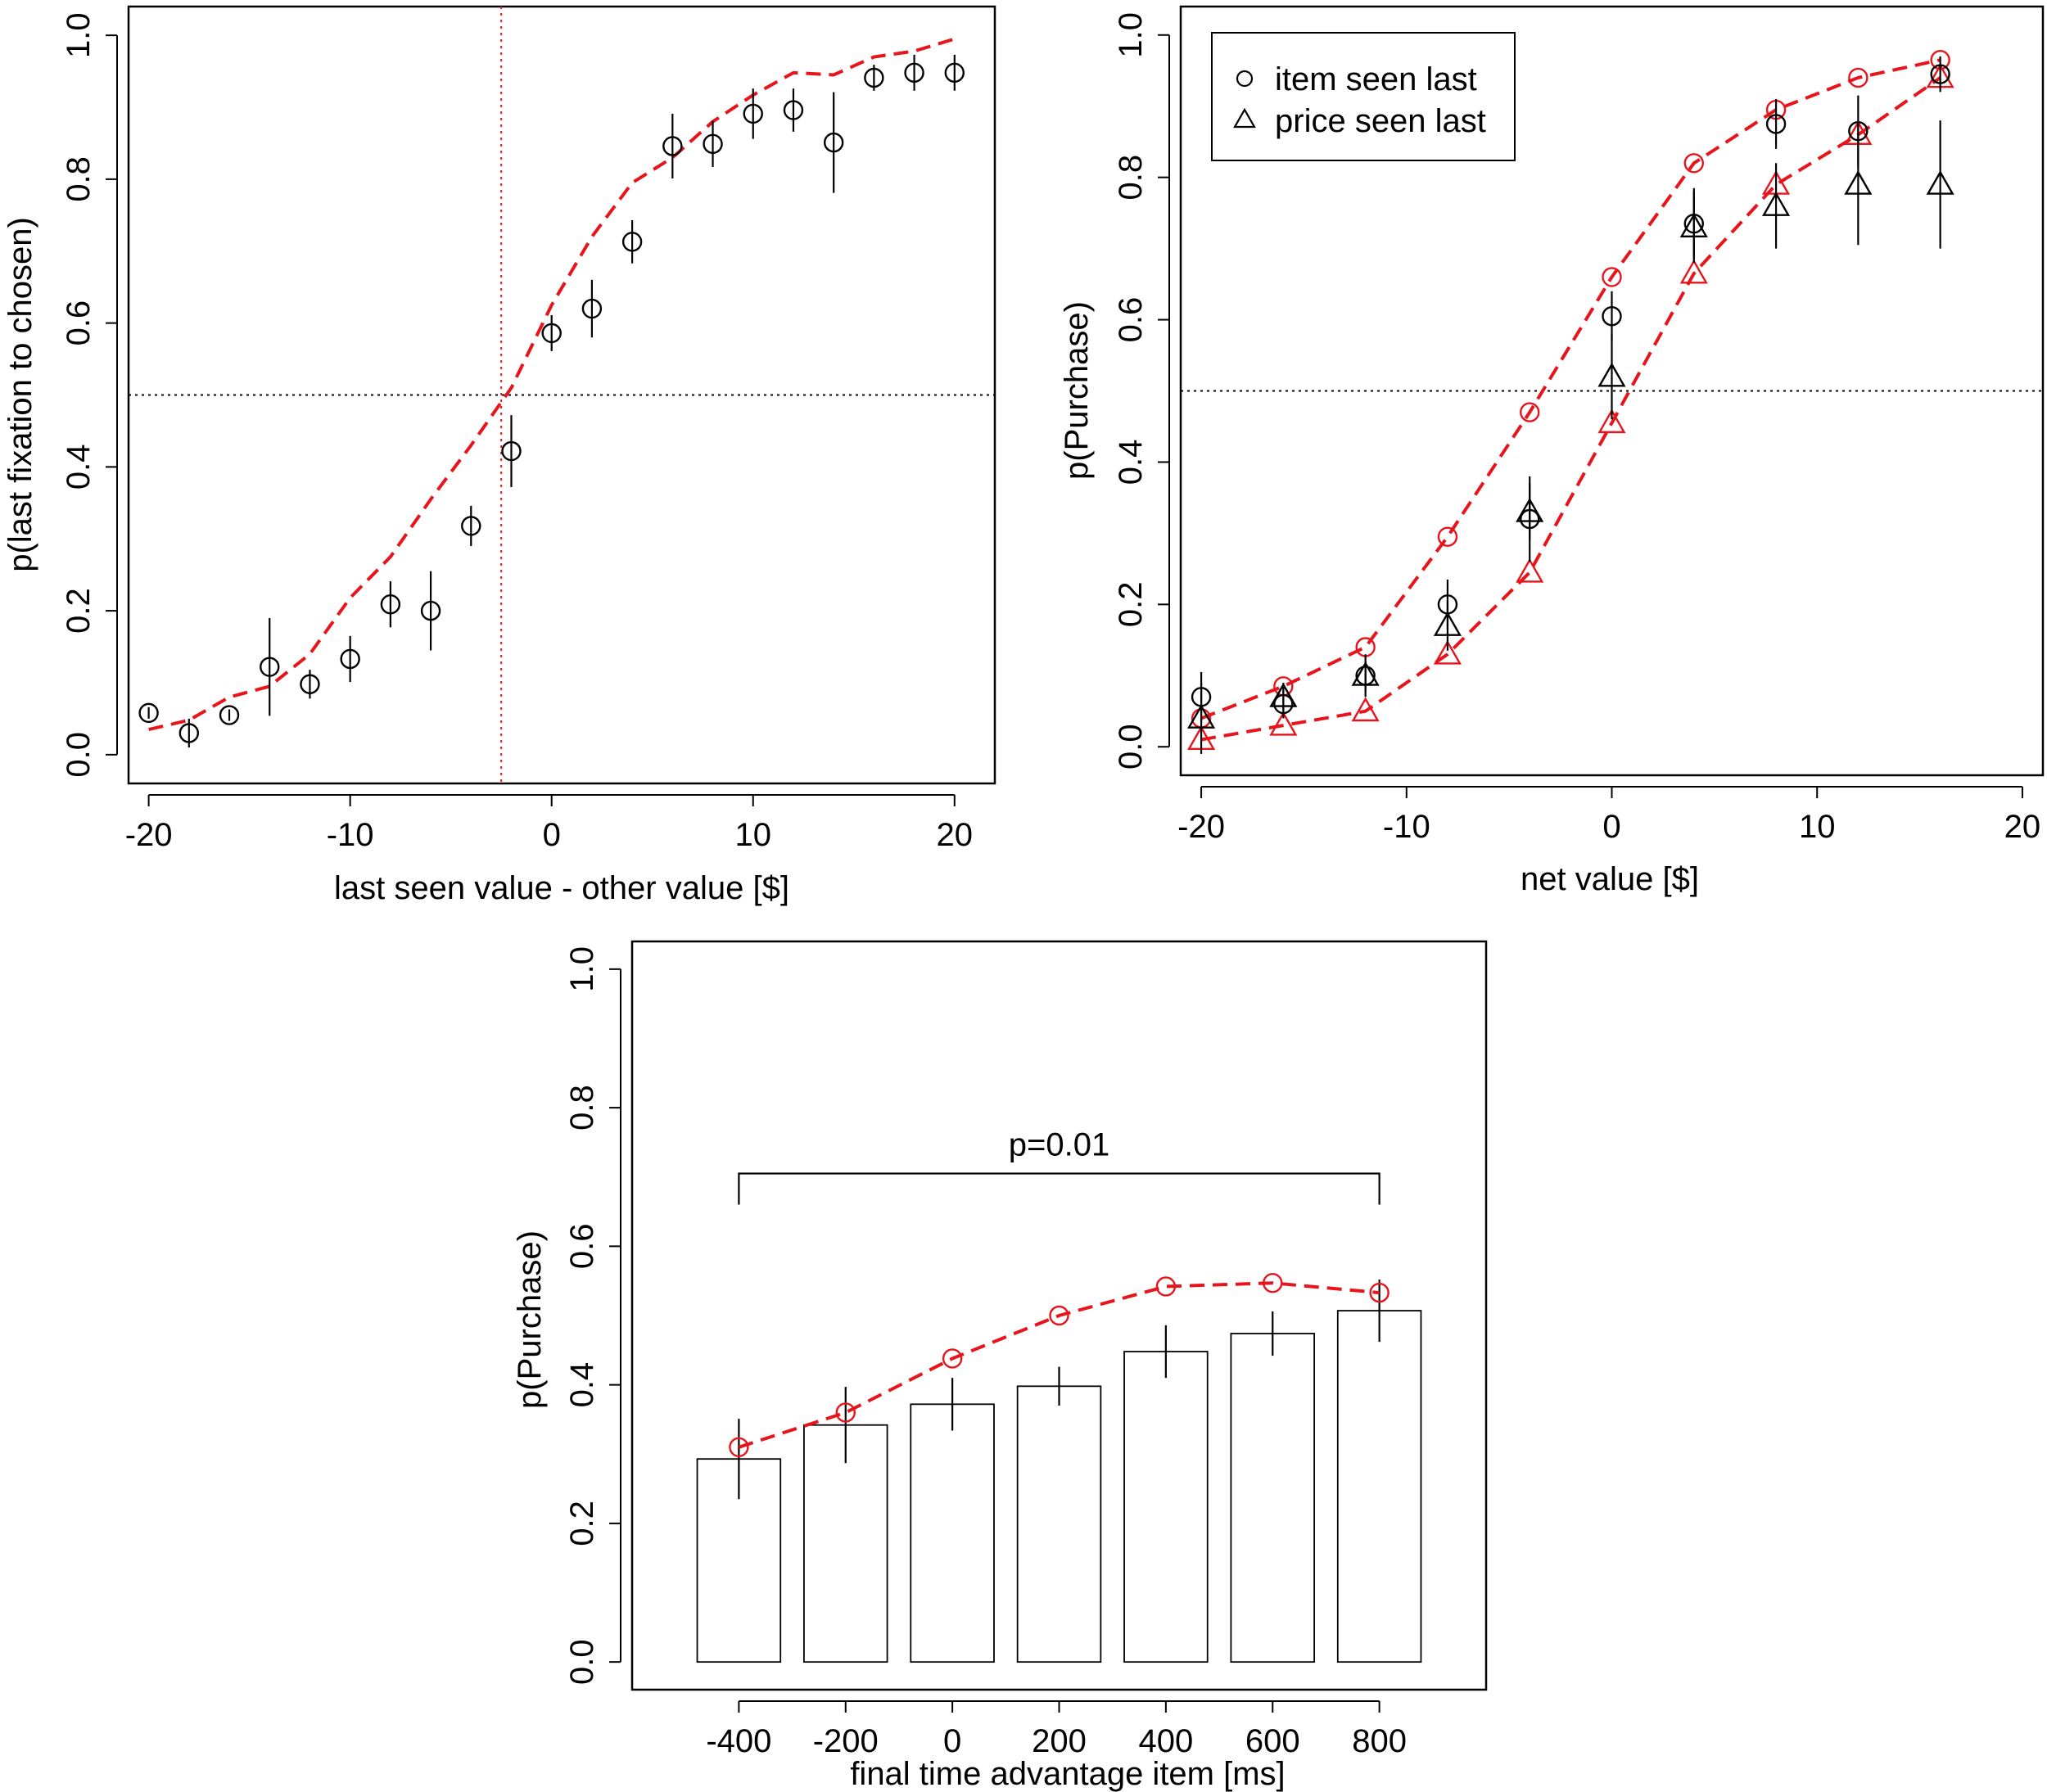  What do you see at coordinates (1131, 747) in the screenshot?
I see `panel-b-y-tick-label: 0.0` at bounding box center [1131, 747].